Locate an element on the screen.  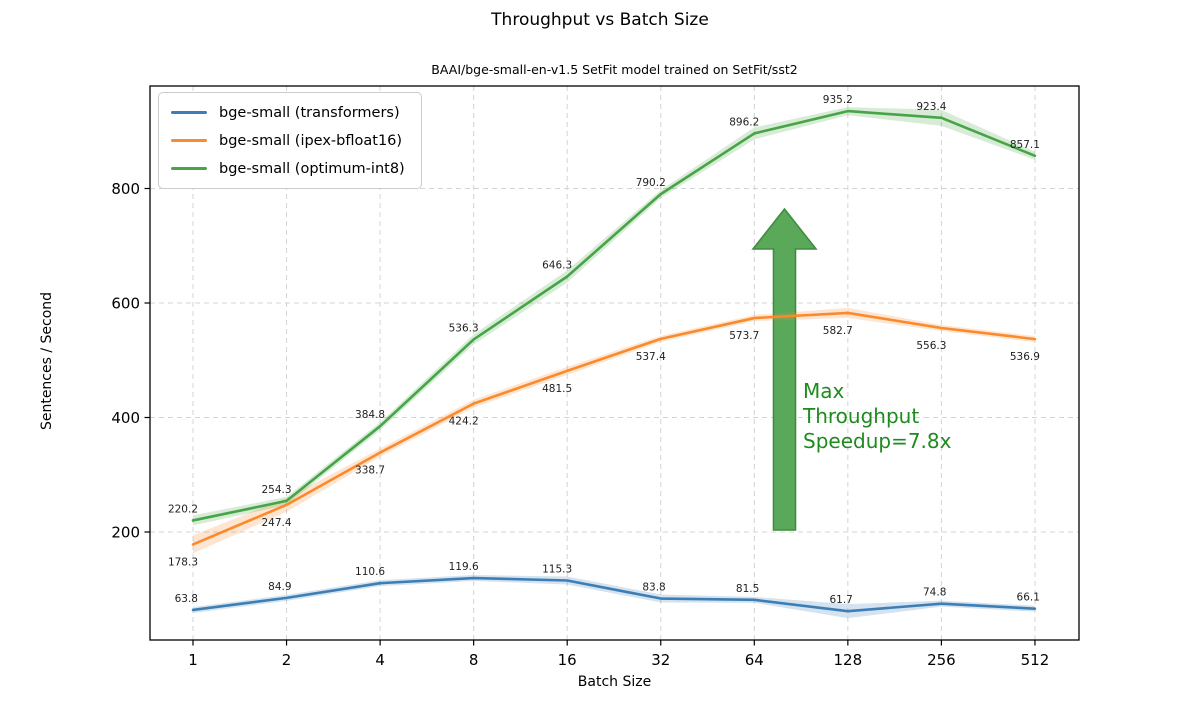
chart-title: Throughput vs Batch Size is located at coordinates (600, 20).